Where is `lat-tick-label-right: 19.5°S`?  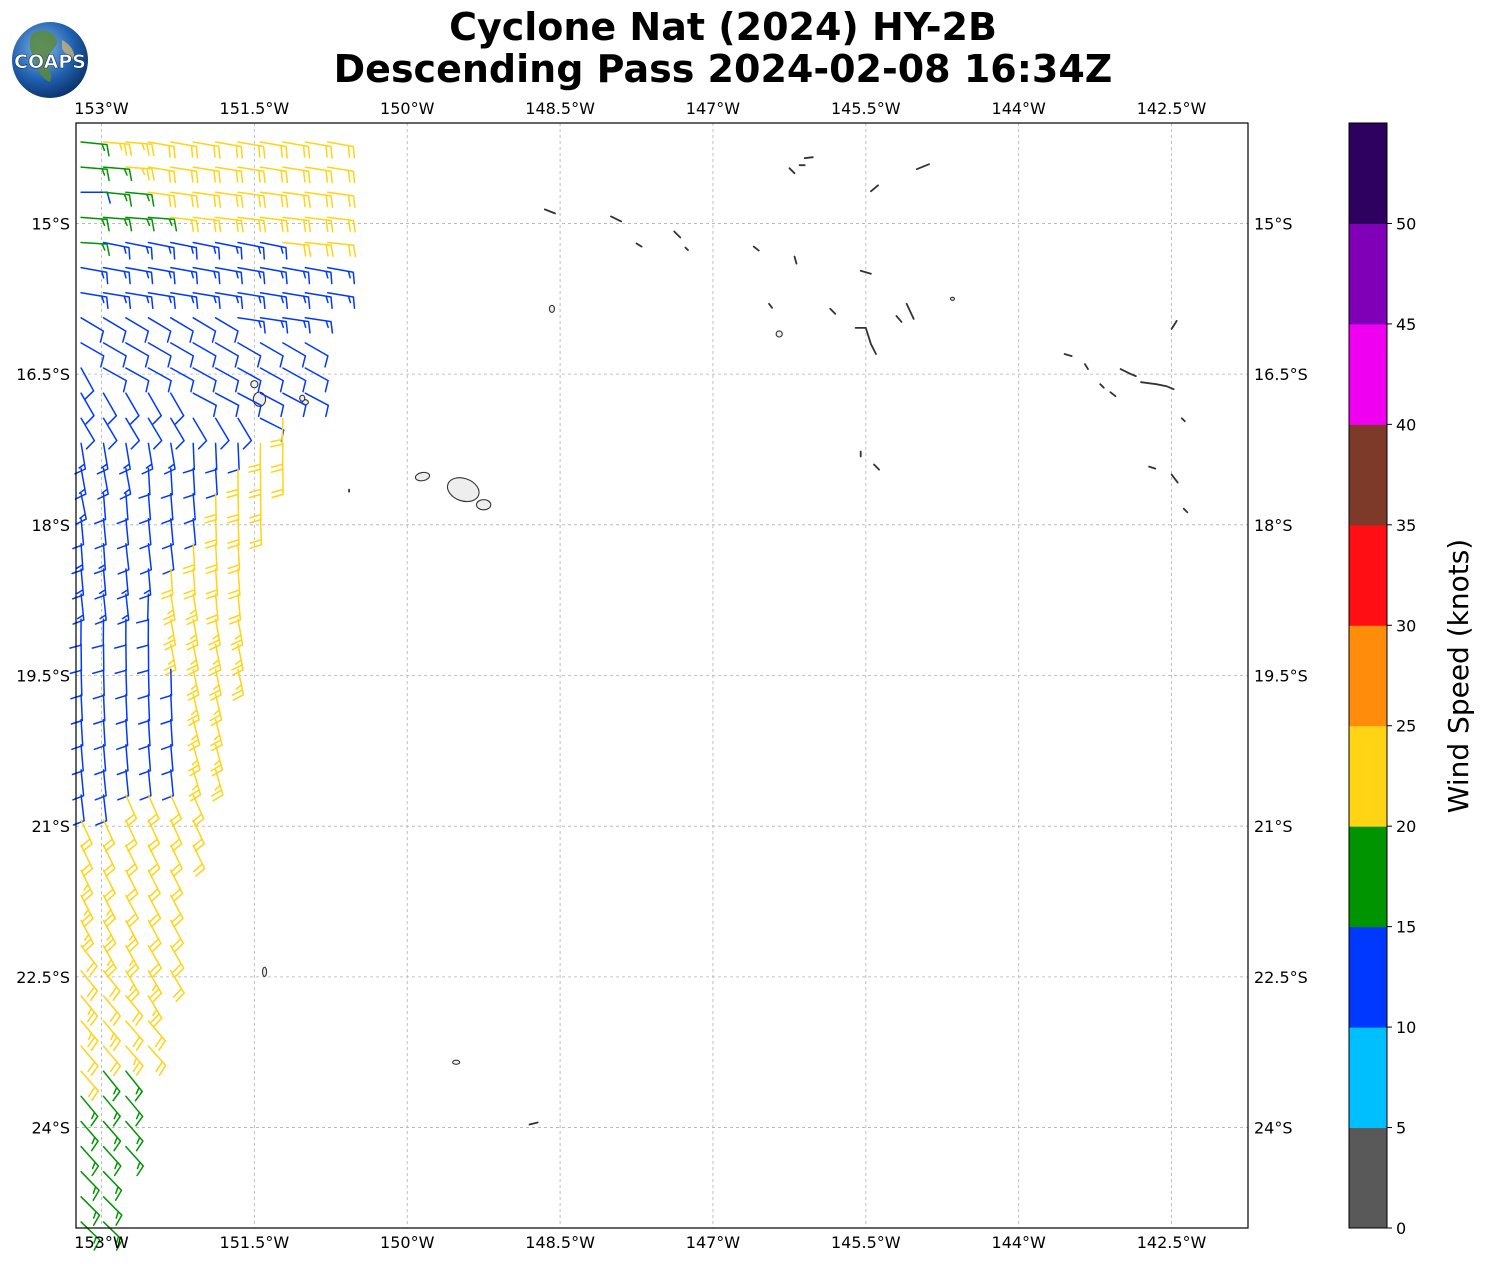
lat-tick-label-right: 19.5°S is located at coordinates (1281, 676).